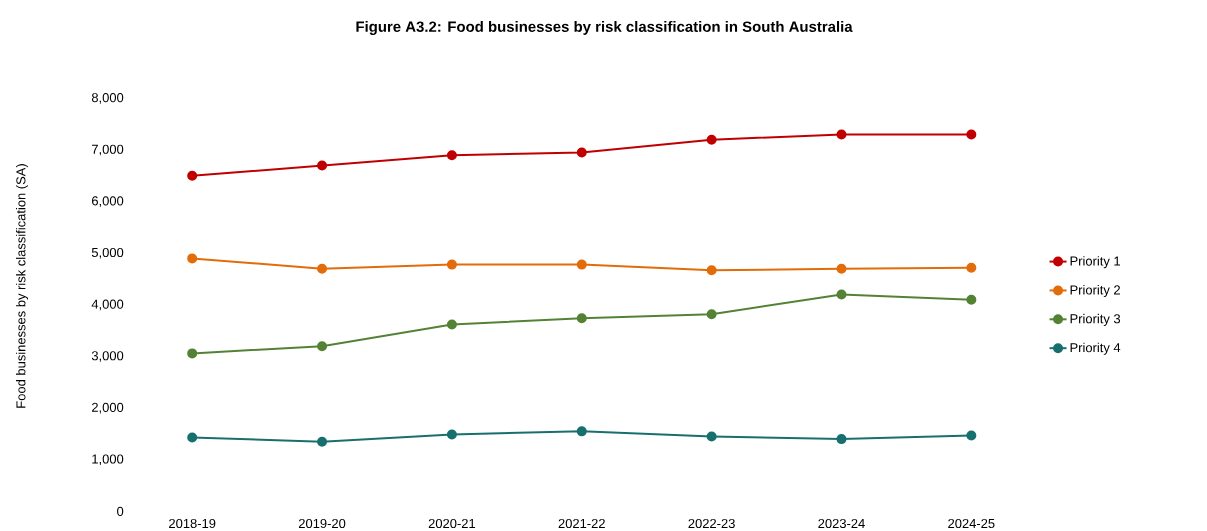 The height and width of the screenshot is (531, 1207). What do you see at coordinates (452, 523) in the screenshot?
I see `x-tick-label: 2020-21` at bounding box center [452, 523].